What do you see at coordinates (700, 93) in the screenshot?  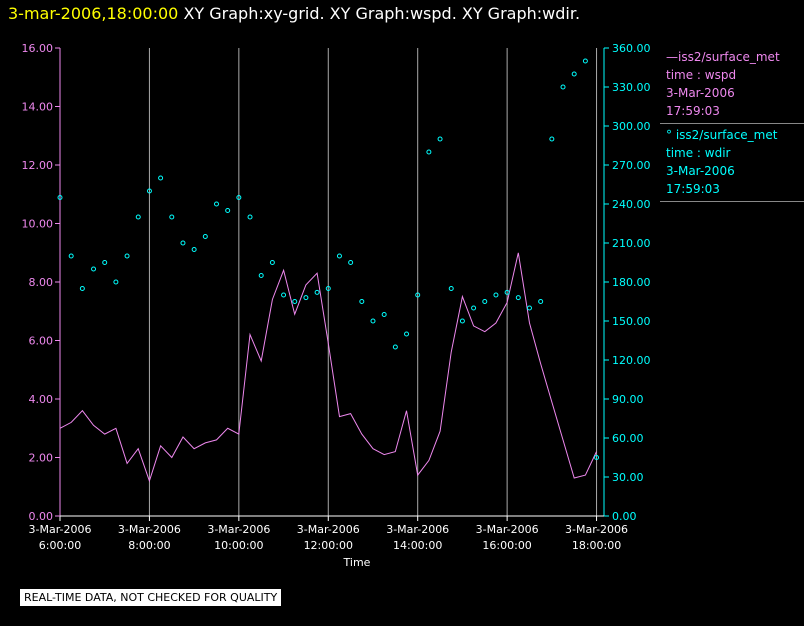 I see `legend-wspd-date: 3-Mar-2006` at bounding box center [700, 93].